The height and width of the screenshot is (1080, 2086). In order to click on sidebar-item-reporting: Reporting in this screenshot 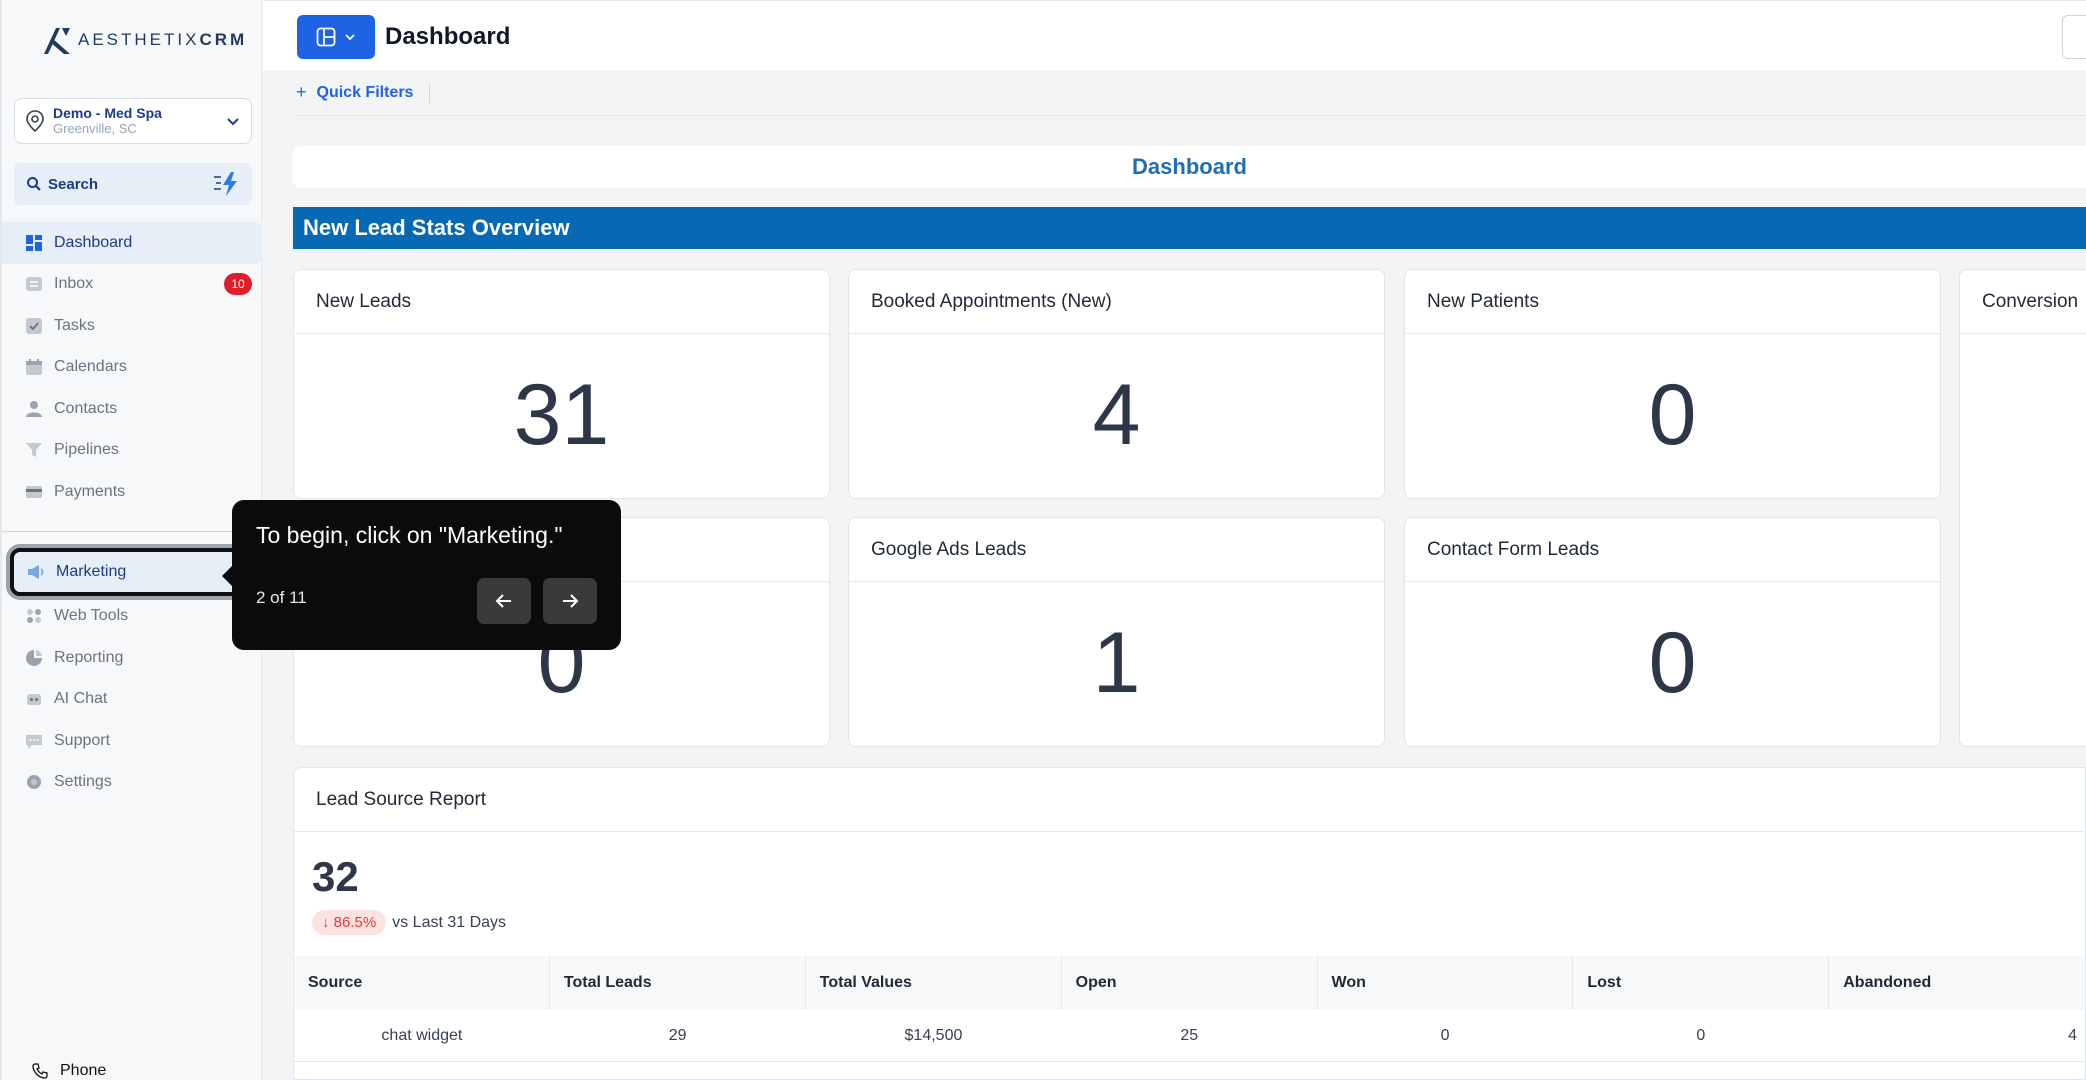, I will do `click(133, 658)`.